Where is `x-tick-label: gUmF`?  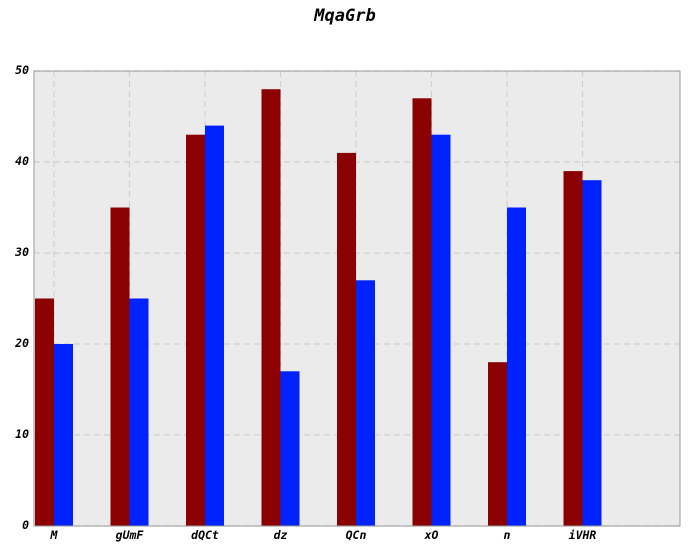 x-tick-label: gUmF is located at coordinates (130, 535).